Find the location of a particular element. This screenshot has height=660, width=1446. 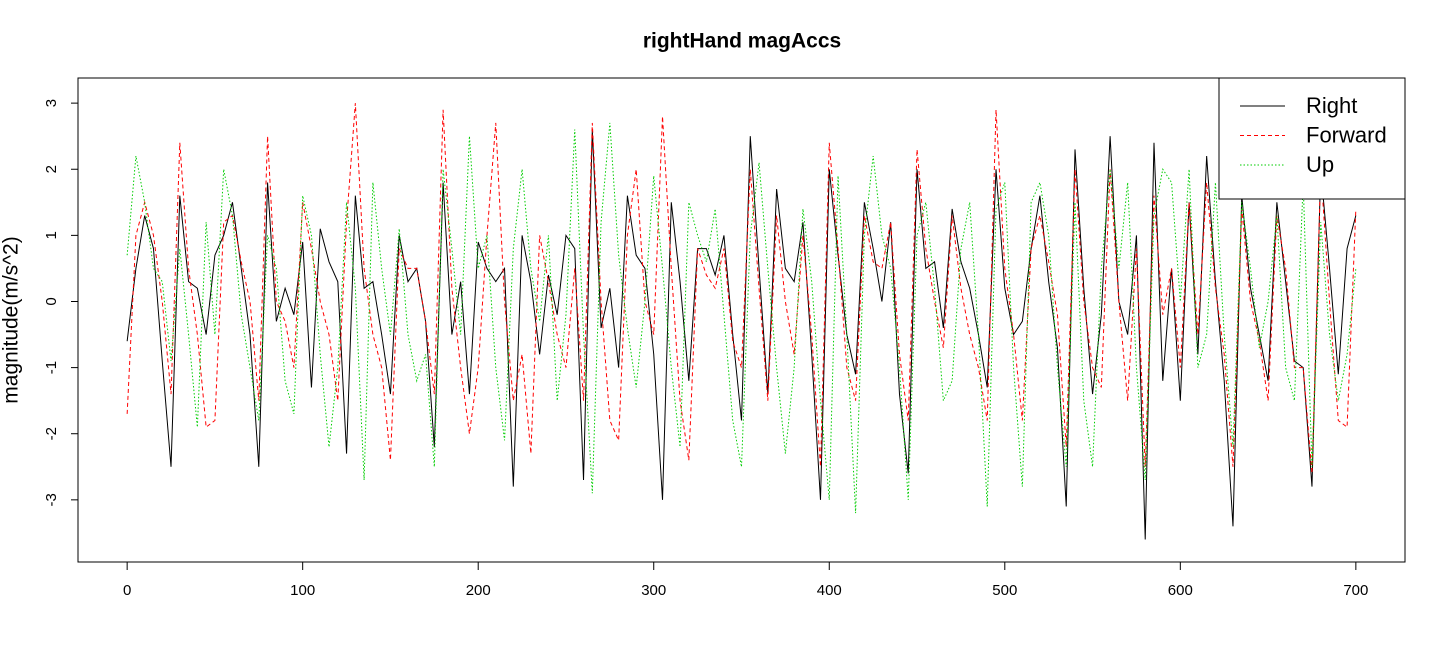

x-tick-label: 700 is located at coordinates (1355, 590).